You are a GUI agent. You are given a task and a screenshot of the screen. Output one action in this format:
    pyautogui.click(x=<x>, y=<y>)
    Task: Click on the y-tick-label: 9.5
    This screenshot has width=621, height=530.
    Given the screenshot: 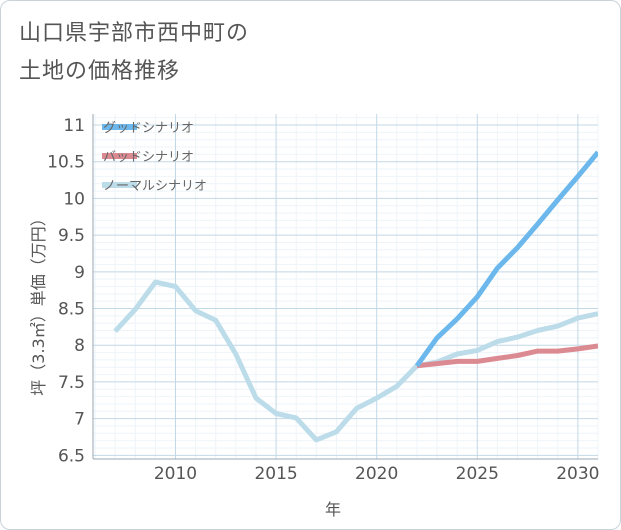 What is the action you would take?
    pyautogui.click(x=71, y=236)
    